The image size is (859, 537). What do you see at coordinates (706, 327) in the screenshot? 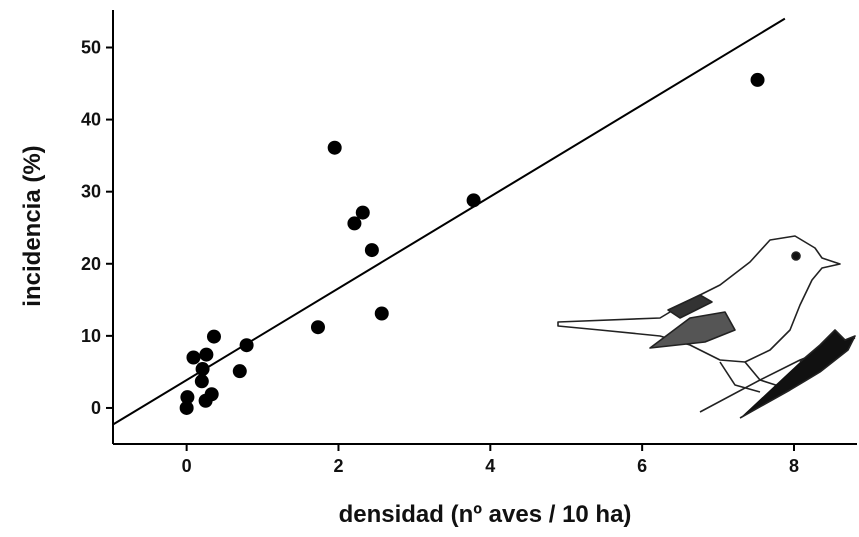
I see `bird-illustration` at bounding box center [706, 327].